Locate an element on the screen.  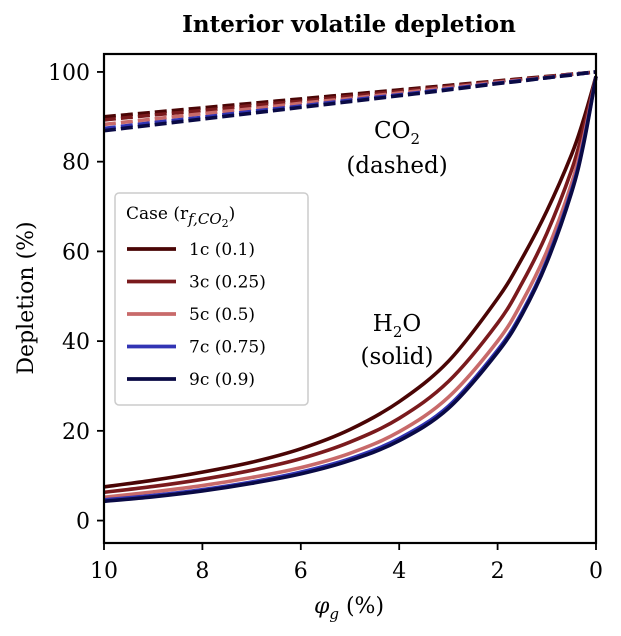
x-axis-label-unit: (%) is located at coordinates (361, 606).